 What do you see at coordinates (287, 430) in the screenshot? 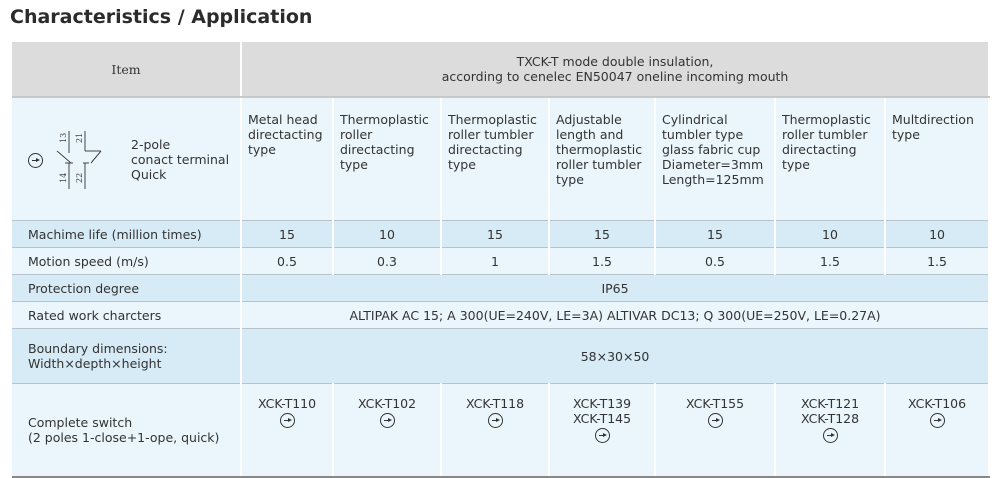
I see `model-cell: XCK-T110` at bounding box center [287, 430].